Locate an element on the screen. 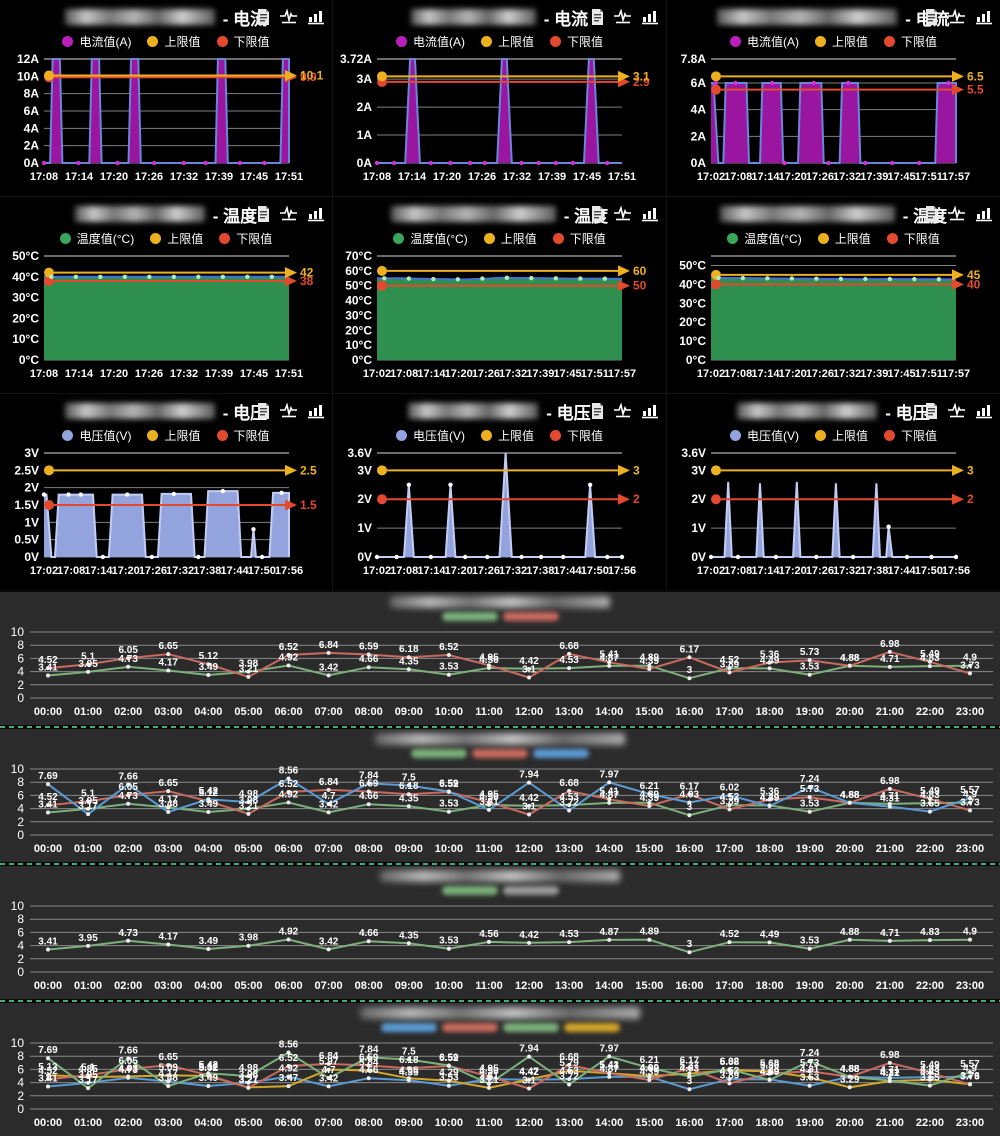  point-label: 3.53 is located at coordinates (810, 804).